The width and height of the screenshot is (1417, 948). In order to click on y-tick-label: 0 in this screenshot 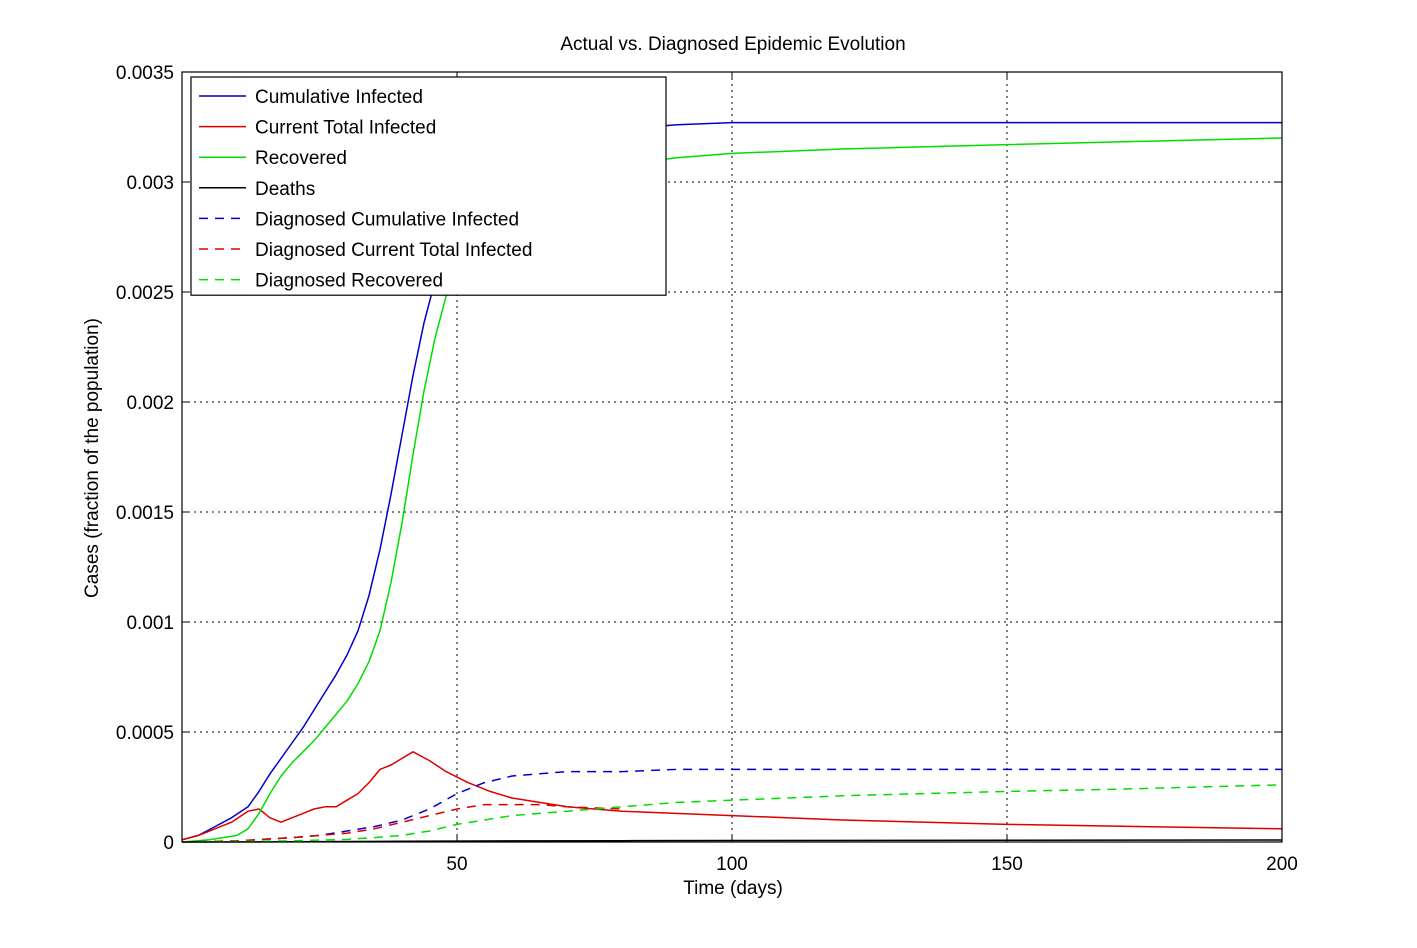, I will do `click(168, 843)`.